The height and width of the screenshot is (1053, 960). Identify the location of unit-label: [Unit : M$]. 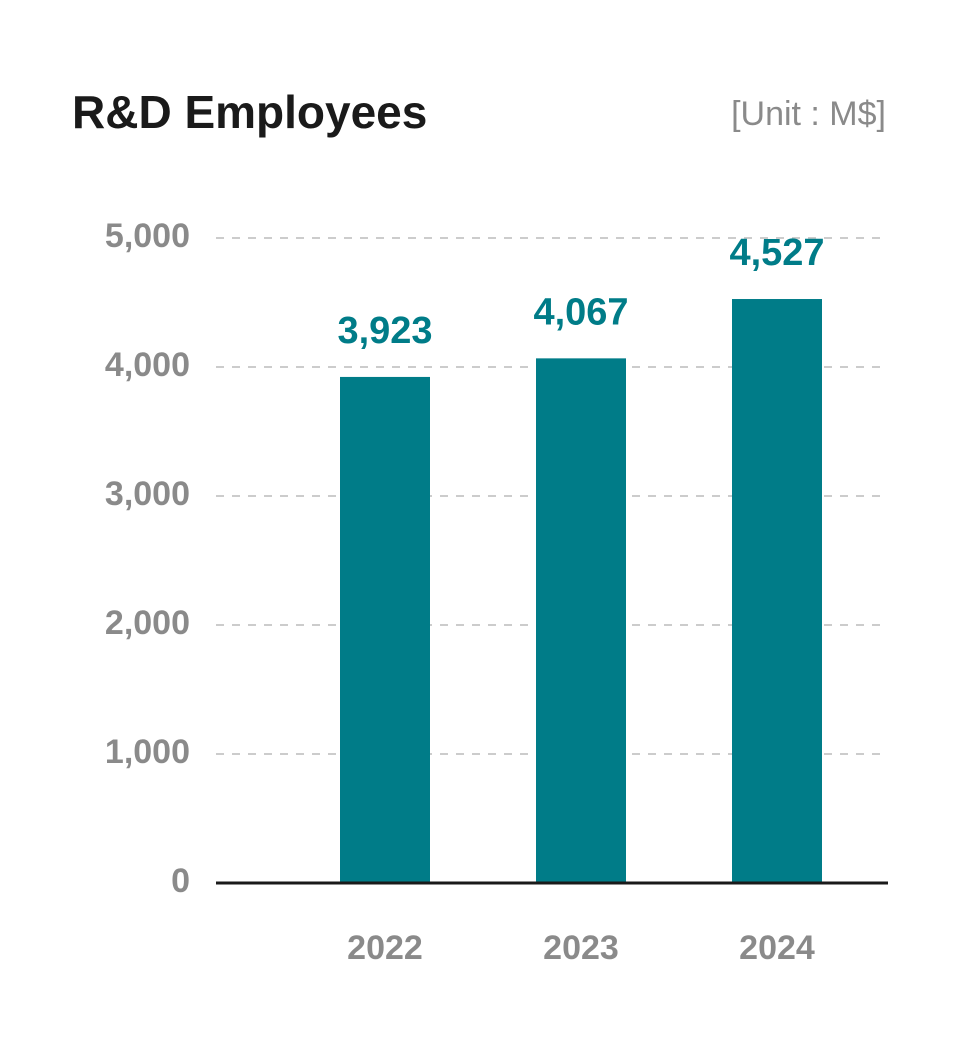
(808, 114).